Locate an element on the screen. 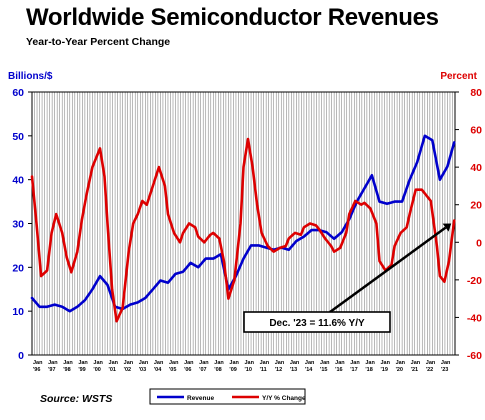 The width and height of the screenshot is (485, 420). legend: Revenue Y/Y % Change is located at coordinates (227, 396).